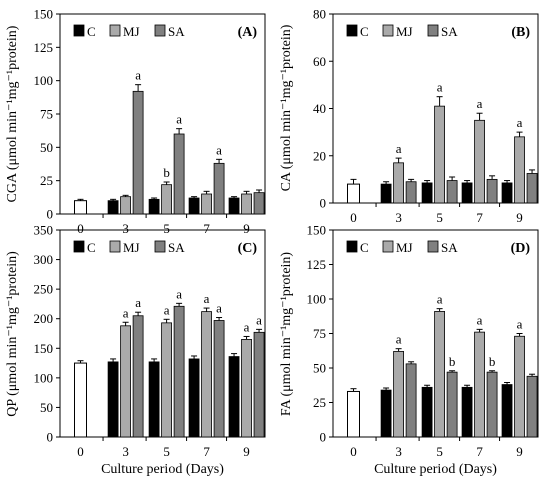  What do you see at coordinates (286, 334) in the screenshot?
I see `y-axis-title: FA (μmol min⁻¹mg⁻¹protein)` at bounding box center [286, 334].